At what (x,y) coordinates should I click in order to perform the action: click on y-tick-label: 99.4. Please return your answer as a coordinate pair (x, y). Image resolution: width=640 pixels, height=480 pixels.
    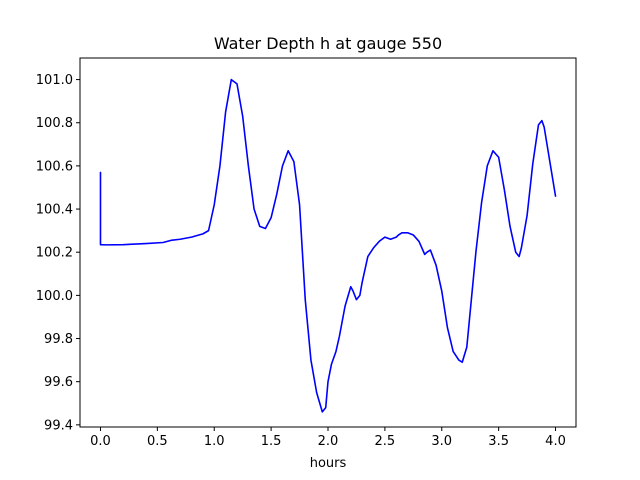
    Looking at the image, I should click on (58, 425).